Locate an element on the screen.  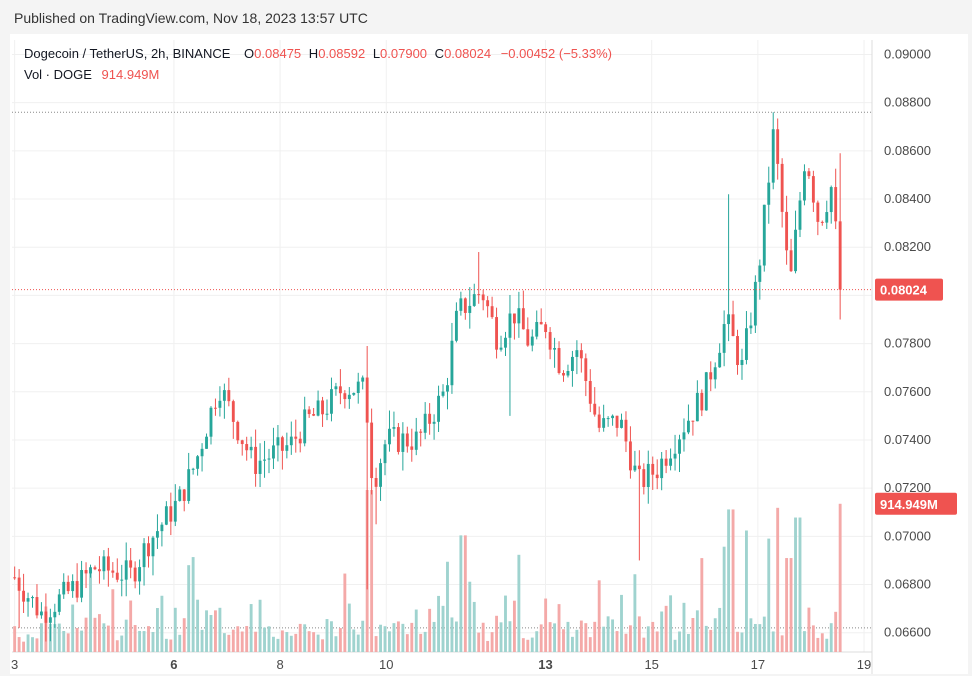
x-tick-label: 3 is located at coordinates (14, 664).